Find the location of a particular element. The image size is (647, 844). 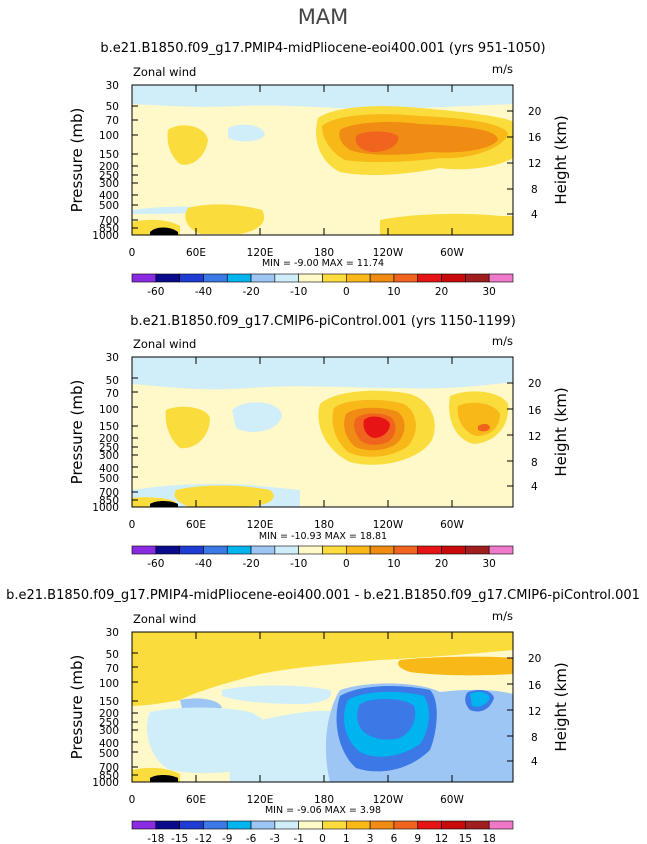

panel-1-units: m/s is located at coordinates (502, 69).